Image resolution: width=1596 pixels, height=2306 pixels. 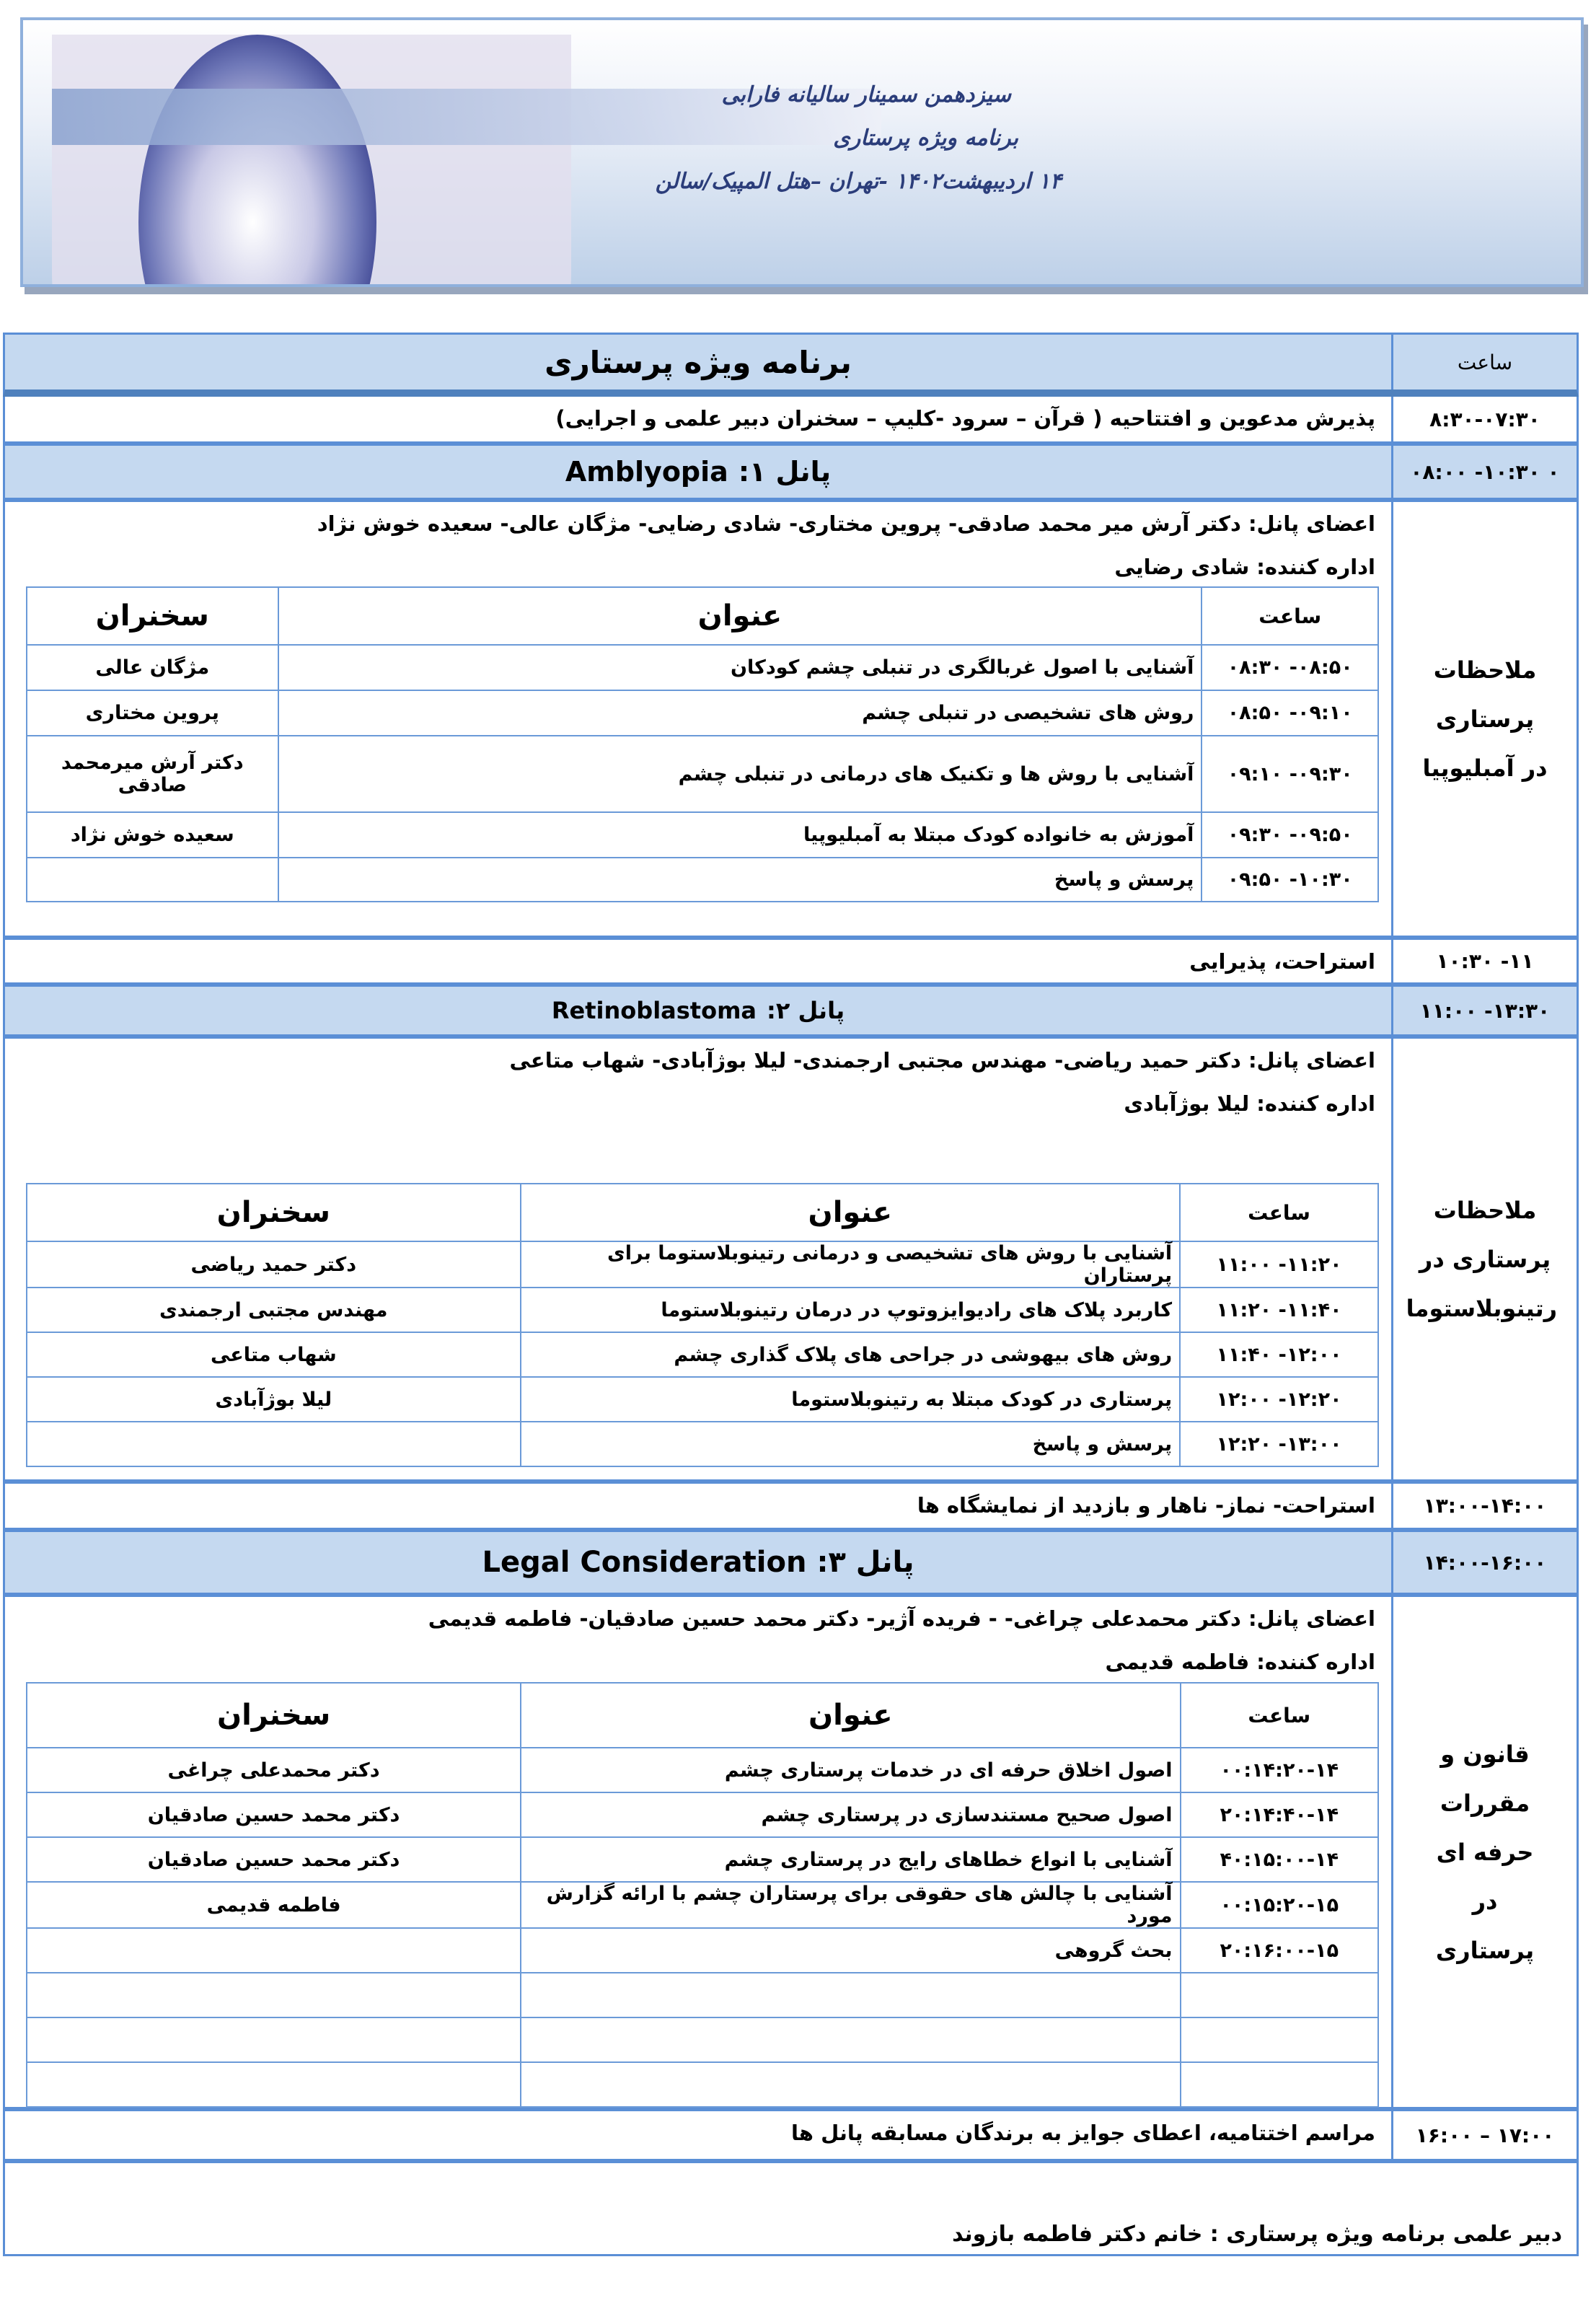 I want to click on cell-speaker: مژگان عالی, so click(x=152, y=667).